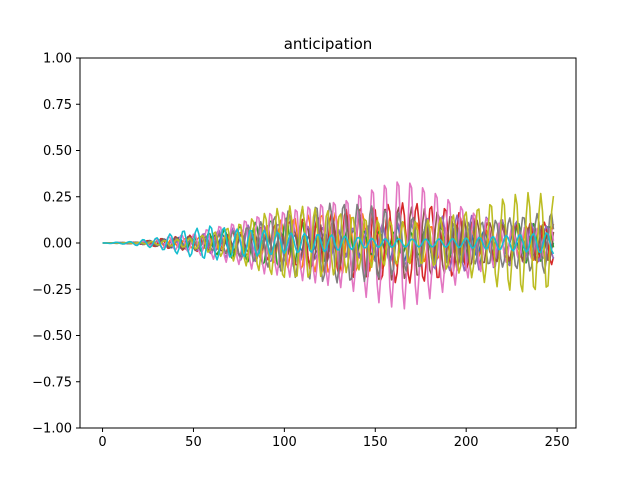 This screenshot has width=640, height=480. I want to click on chart-title: anticipation, so click(328, 44).